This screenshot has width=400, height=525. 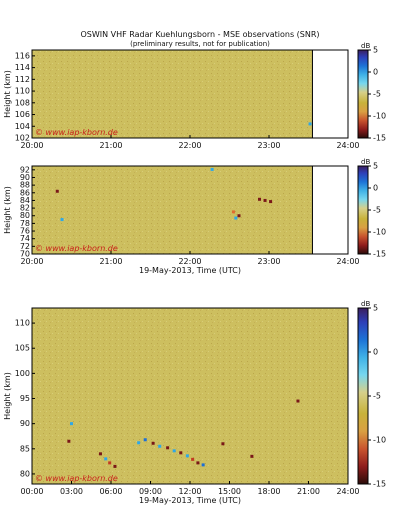 What do you see at coordinates (25, 192) in the screenshot?
I see `y-tick-label: 86` at bounding box center [25, 192].